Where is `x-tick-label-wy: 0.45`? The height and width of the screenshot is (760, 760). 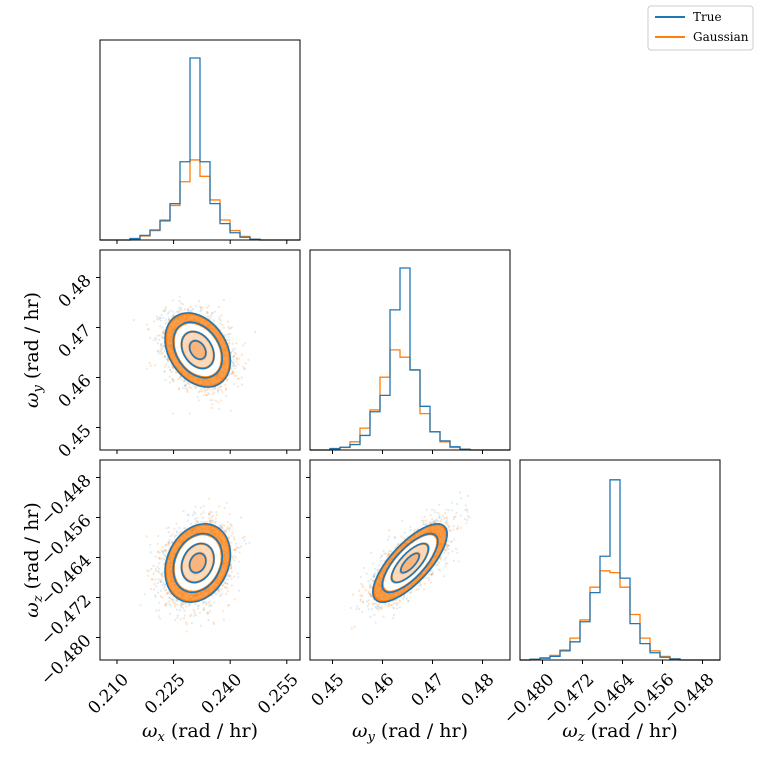 x-tick-label-wy: 0.45 is located at coordinates (328, 690).